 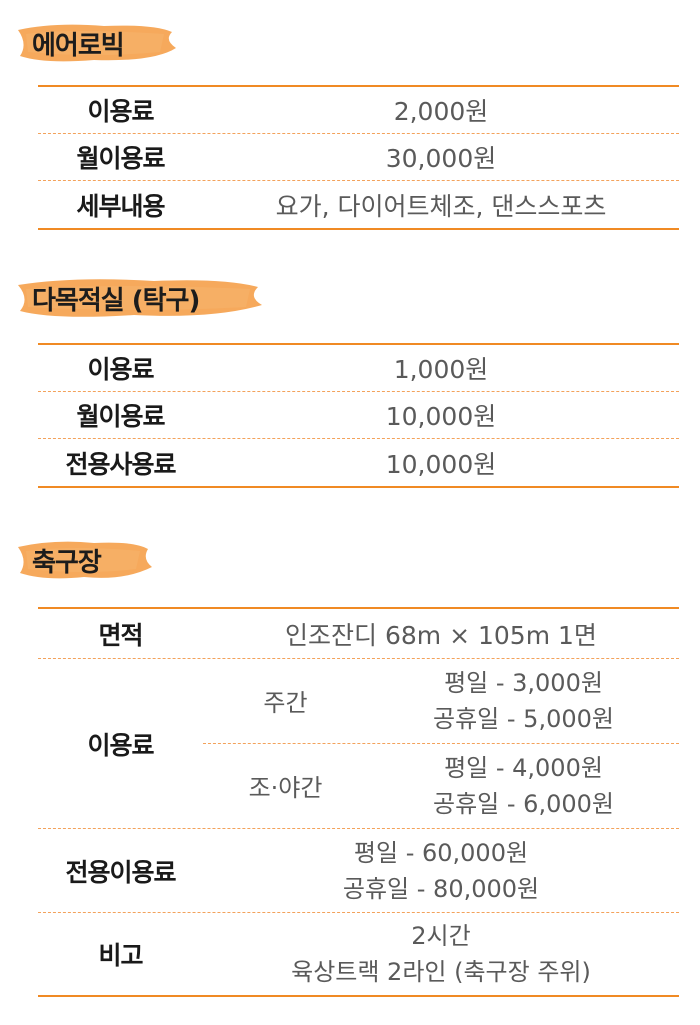 I want to click on aerobic-title-badge: 에어로빅, so click(x=96, y=43).